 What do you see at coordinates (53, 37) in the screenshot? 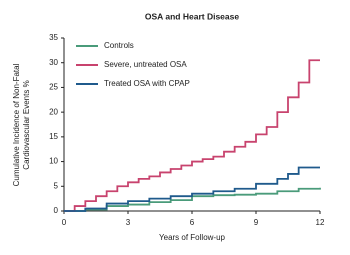
I see `y-tick-label: 35` at bounding box center [53, 37].